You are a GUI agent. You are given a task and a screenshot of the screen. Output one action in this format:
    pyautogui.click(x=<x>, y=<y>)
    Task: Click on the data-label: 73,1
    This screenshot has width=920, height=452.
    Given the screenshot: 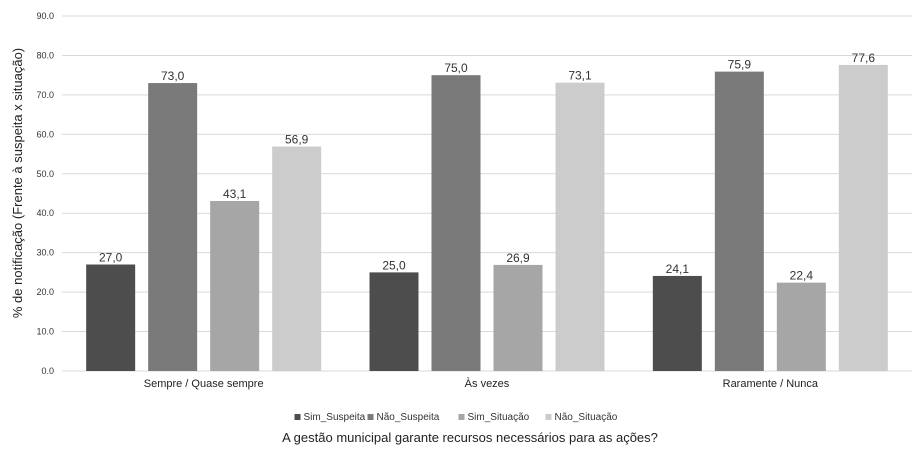 What is the action you would take?
    pyautogui.click(x=580, y=76)
    